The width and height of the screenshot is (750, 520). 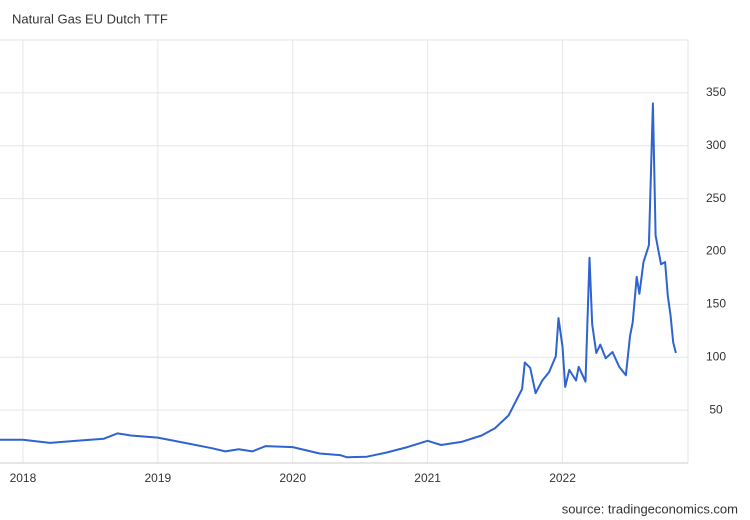 I want to click on x-tick-label: 2021, so click(x=427, y=478).